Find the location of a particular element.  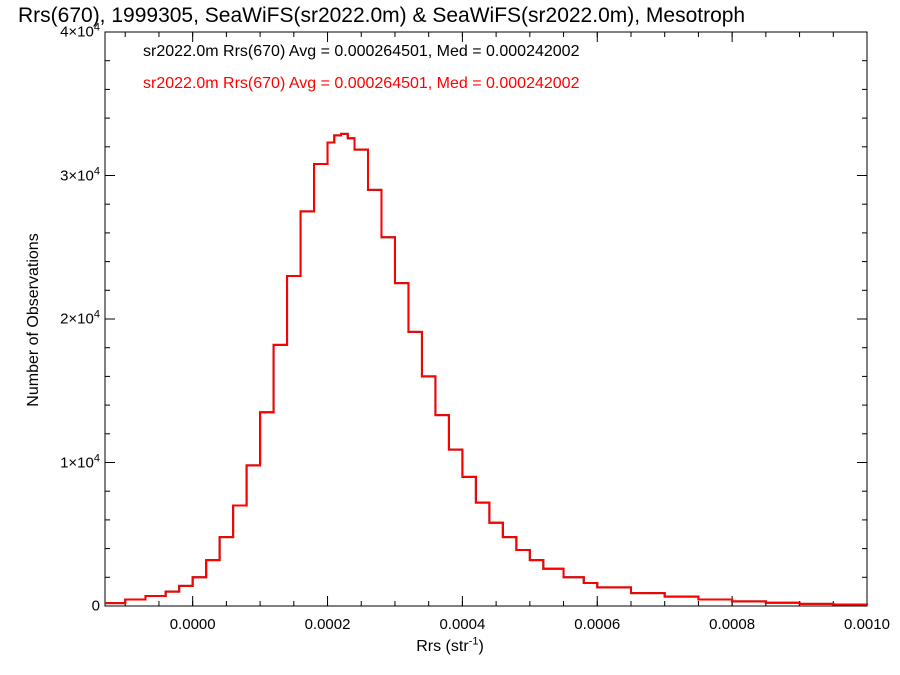

y-tick-label-base: 3×10 is located at coordinates (77, 175).